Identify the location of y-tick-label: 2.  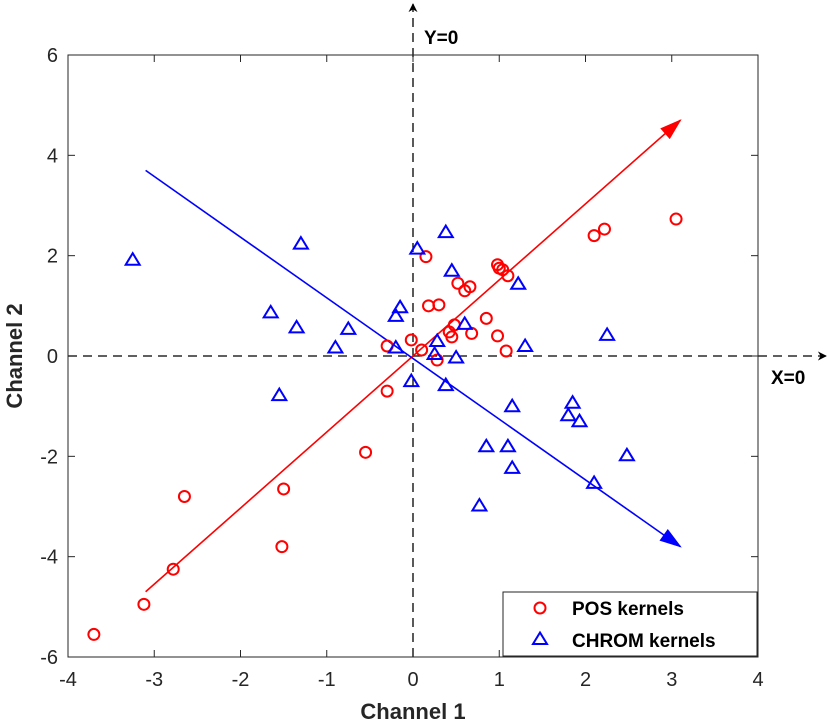
(52, 257).